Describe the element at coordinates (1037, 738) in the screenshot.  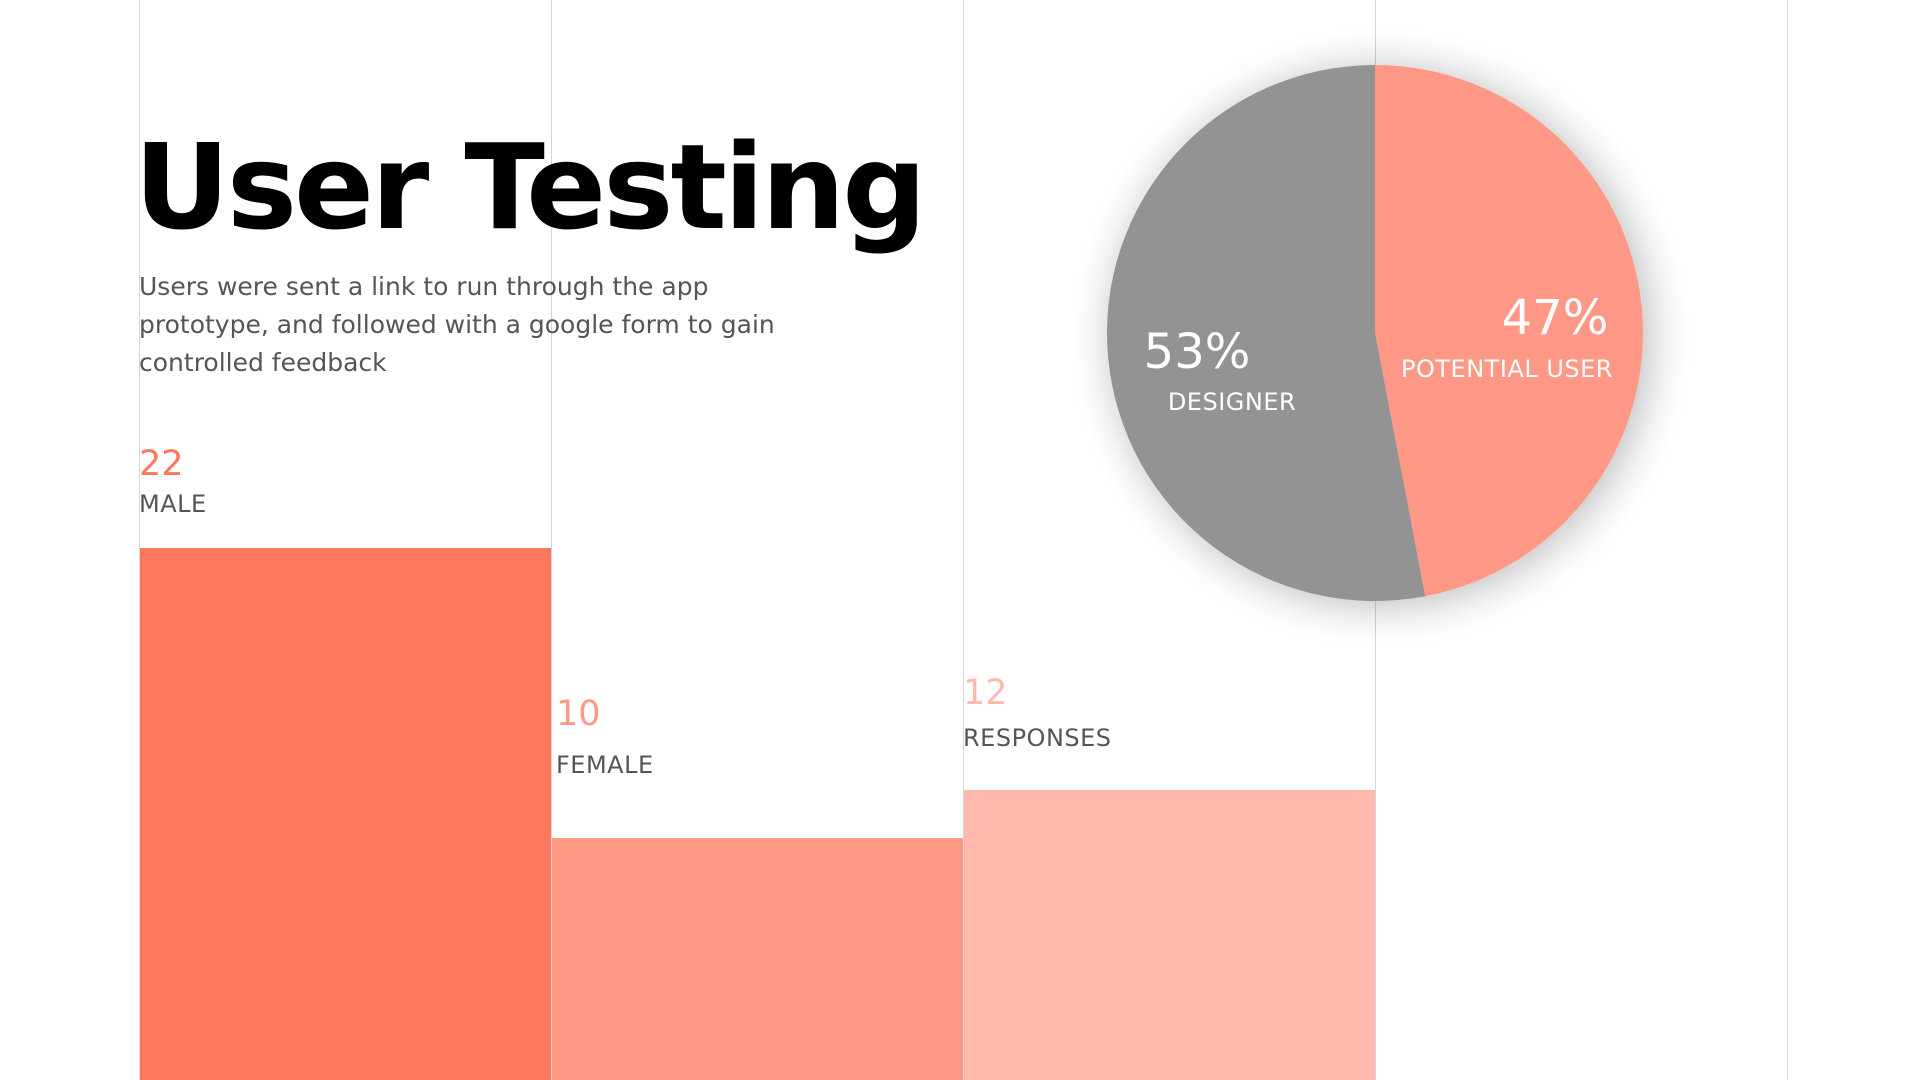
I see `bar-label-responses: RESPONSES` at that location.